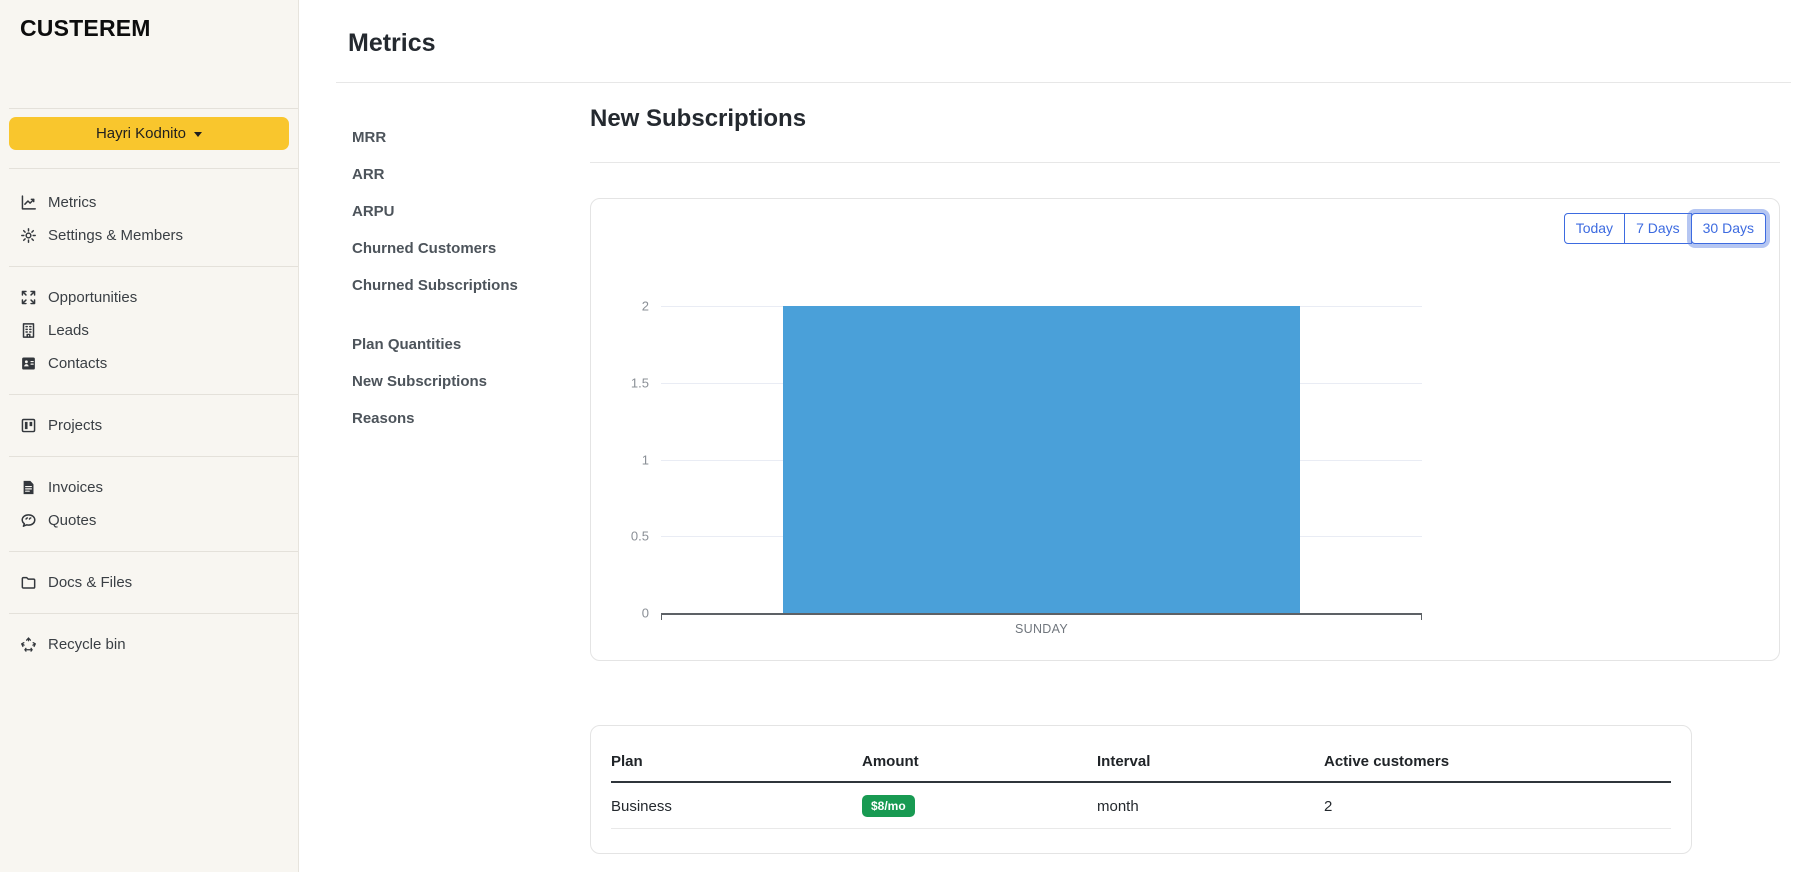 This screenshot has width=1795, height=872. What do you see at coordinates (1728, 228) in the screenshot?
I see `range-button-30-days: 30 Days` at bounding box center [1728, 228].